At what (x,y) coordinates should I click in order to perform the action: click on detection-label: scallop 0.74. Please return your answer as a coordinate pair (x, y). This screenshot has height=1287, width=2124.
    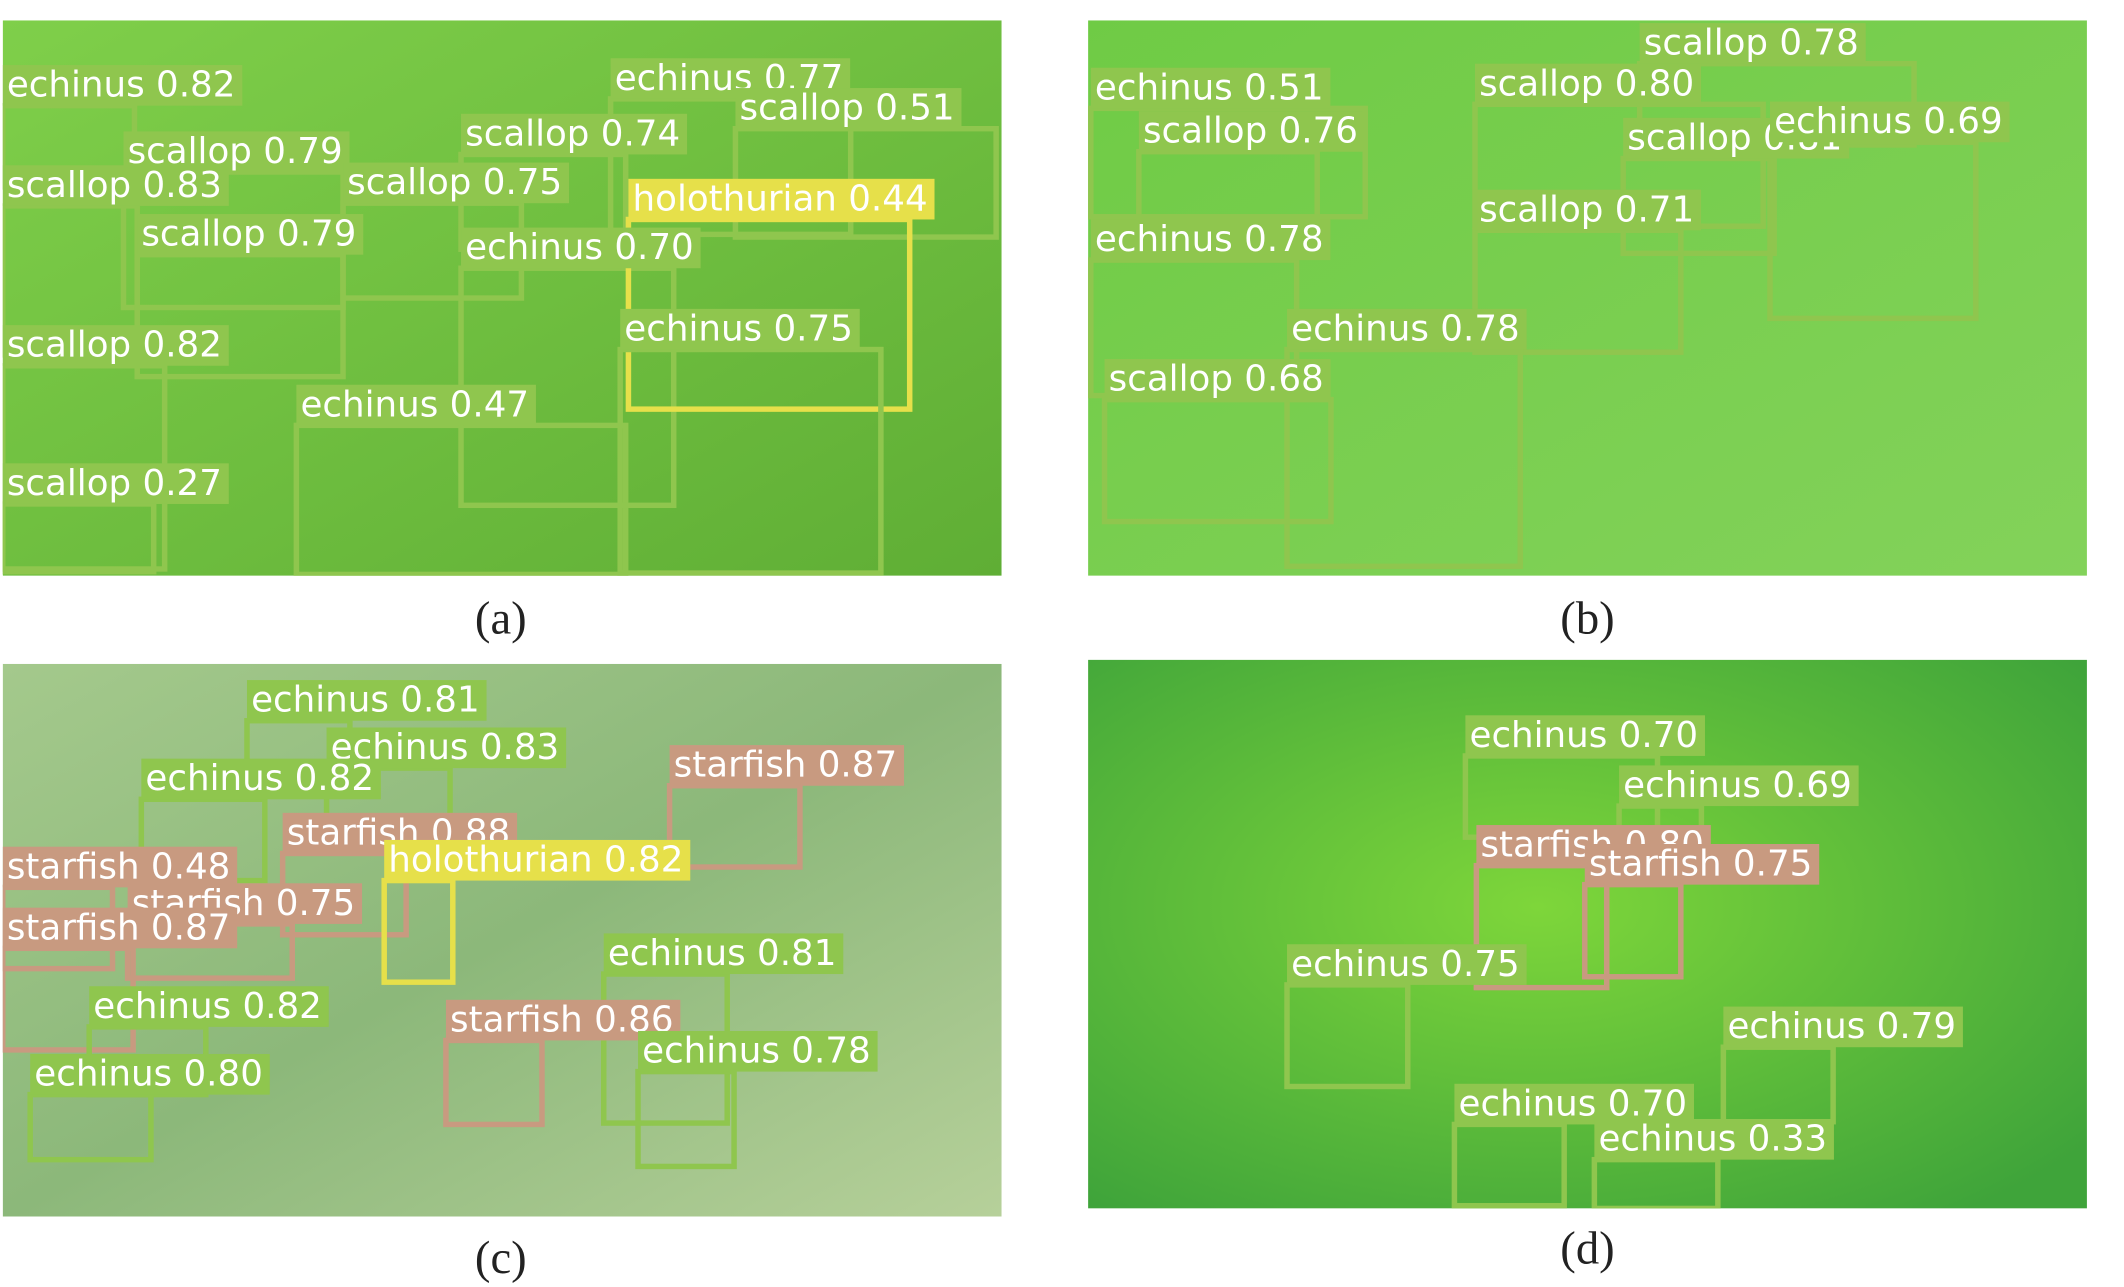
    Looking at the image, I should click on (572, 134).